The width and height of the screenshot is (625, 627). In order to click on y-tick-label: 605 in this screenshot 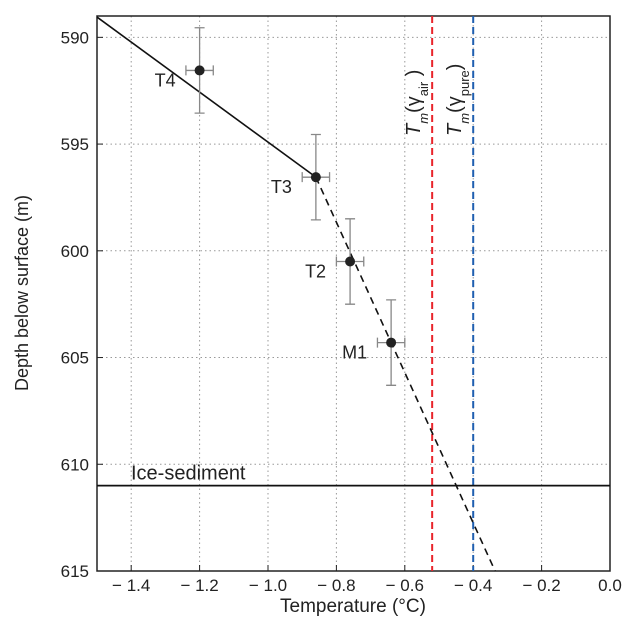, I will do `click(75, 358)`.